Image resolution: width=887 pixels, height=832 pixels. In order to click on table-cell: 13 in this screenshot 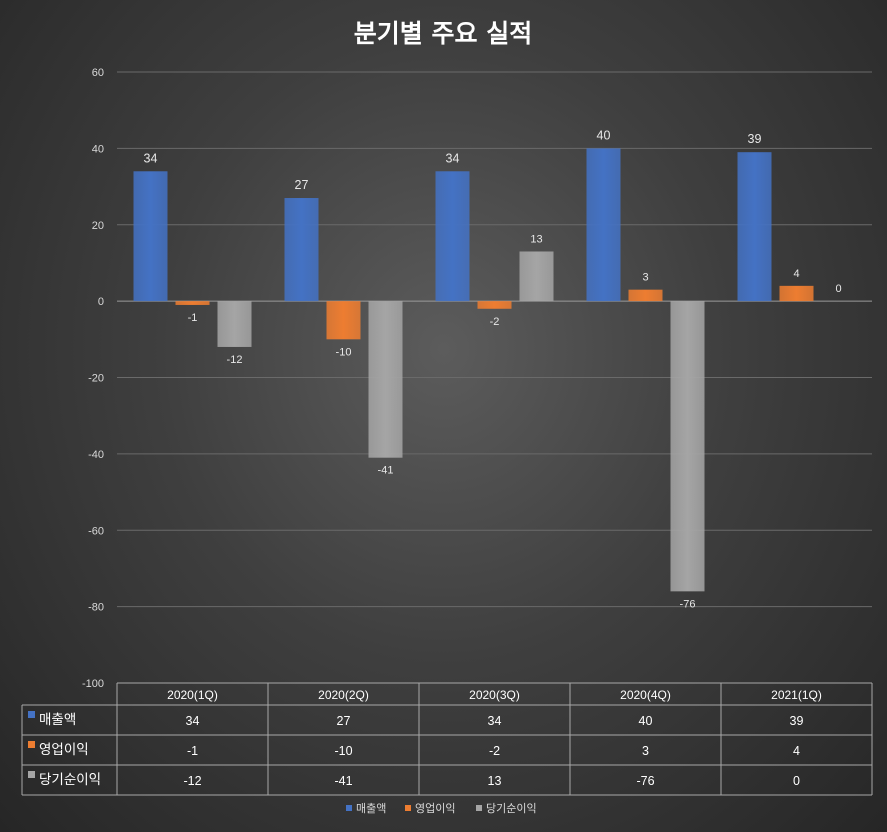, I will do `click(495, 781)`.